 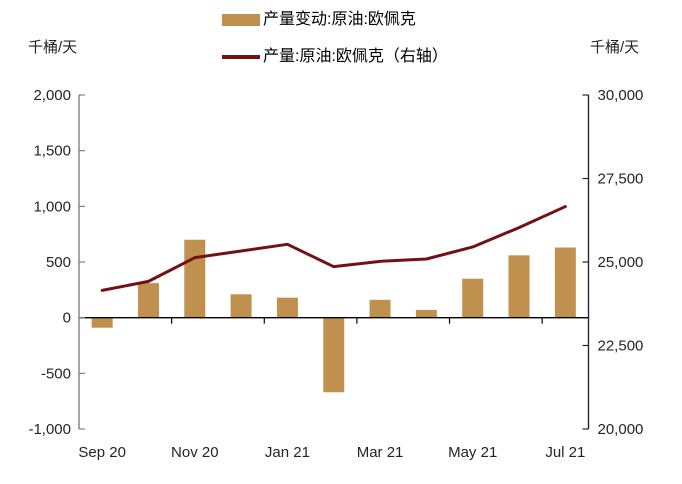 I want to click on left-axis-tick-label: 500, so click(x=58, y=262).